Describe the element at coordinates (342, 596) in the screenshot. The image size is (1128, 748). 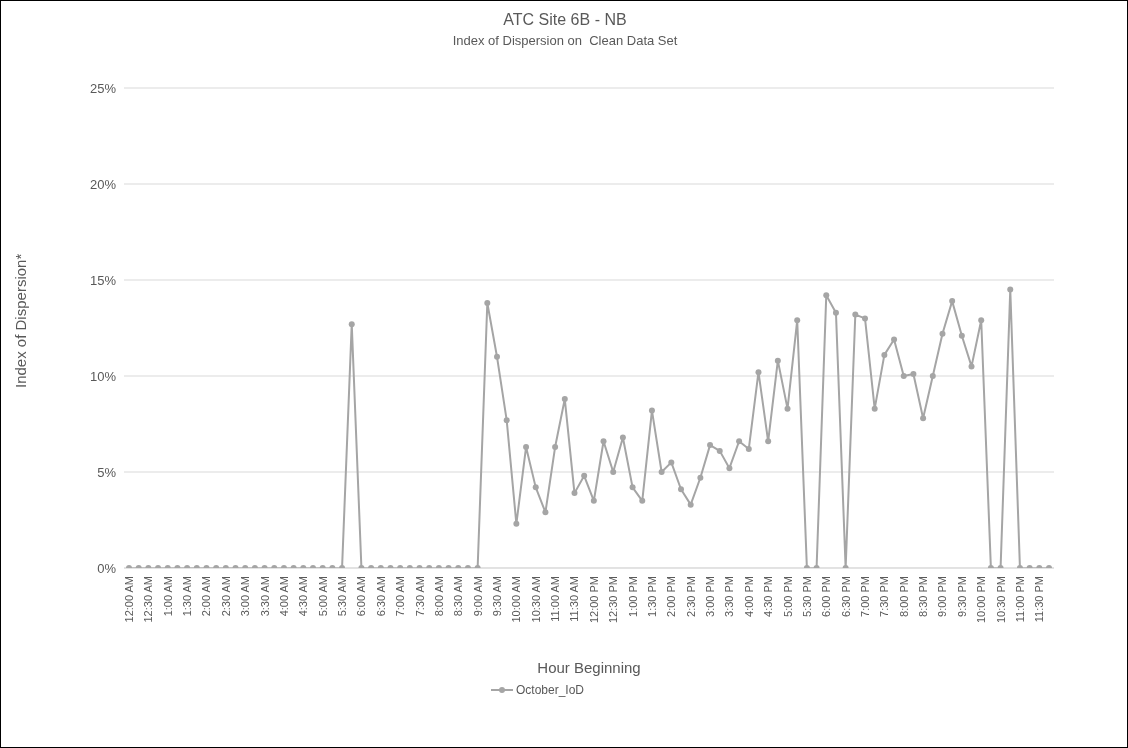
I see `x-tick-label: 5:30 AM` at that location.